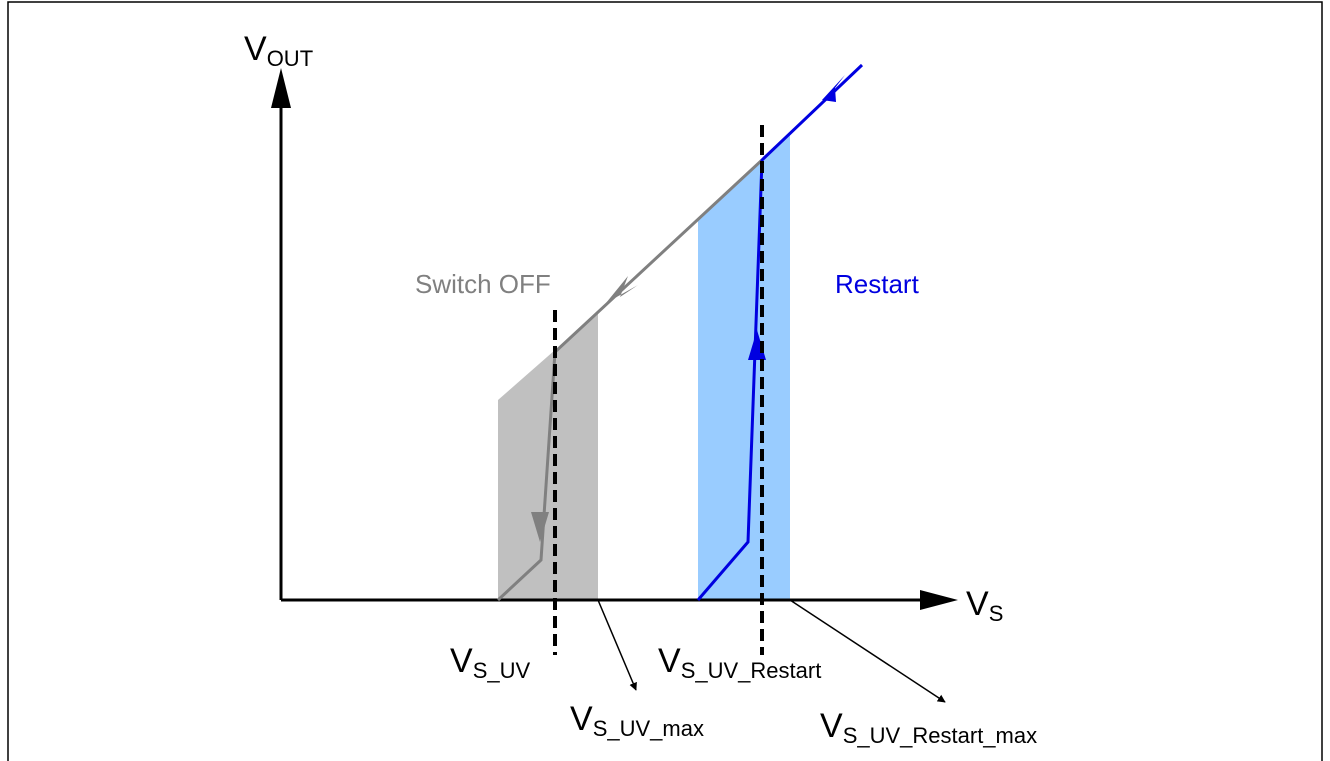 This screenshot has width=1330, height=761. What do you see at coordinates (751, 670) in the screenshot?
I see `label-sub: S_UV_Restart` at bounding box center [751, 670].